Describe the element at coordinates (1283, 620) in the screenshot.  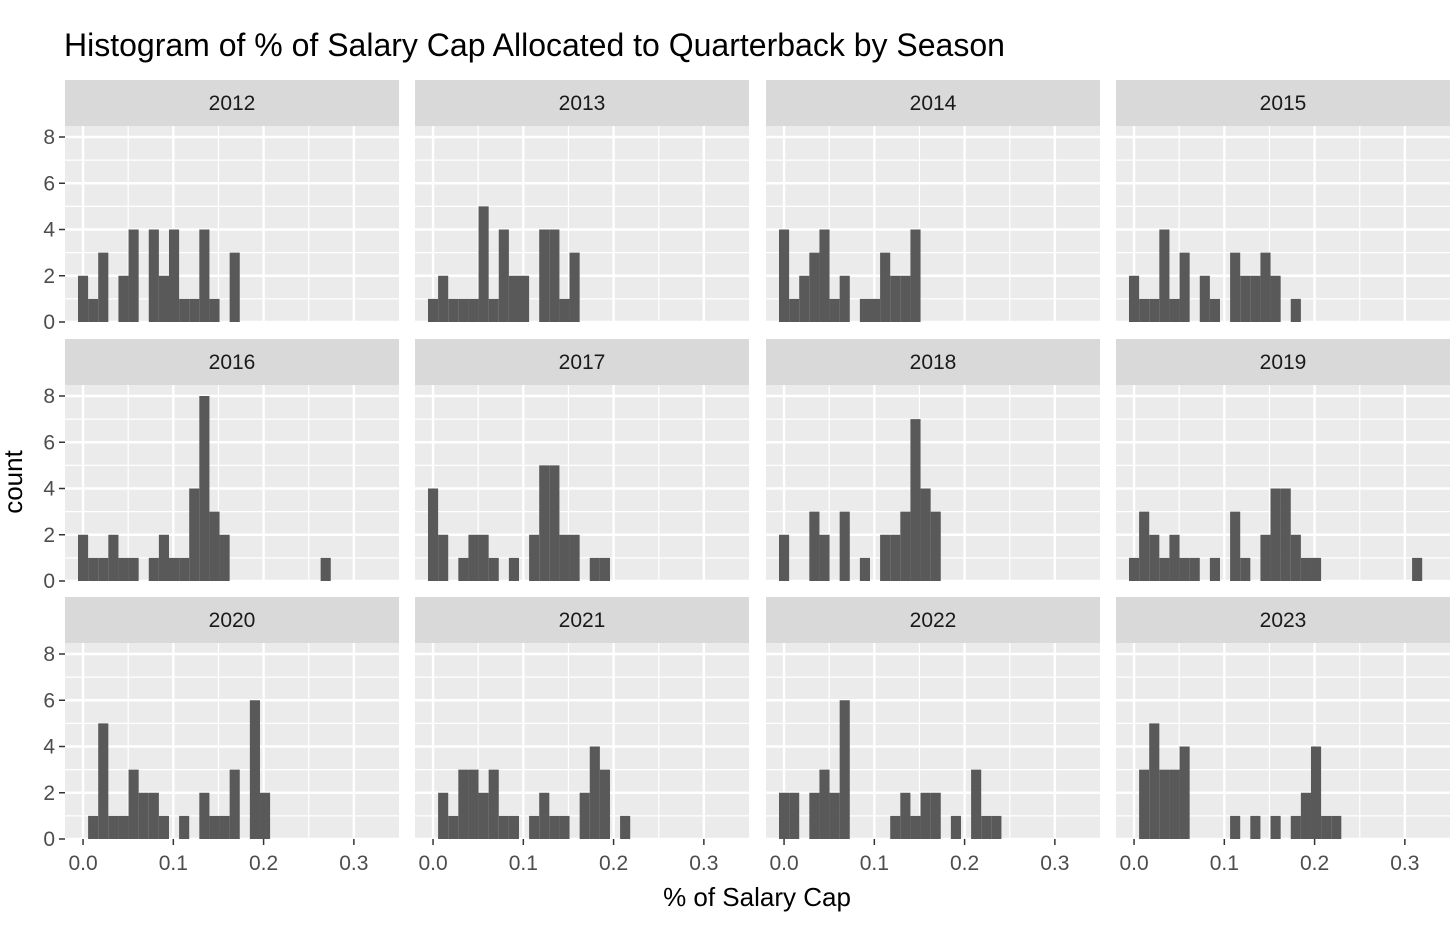
I see `facet-strip-label: 2023` at that location.